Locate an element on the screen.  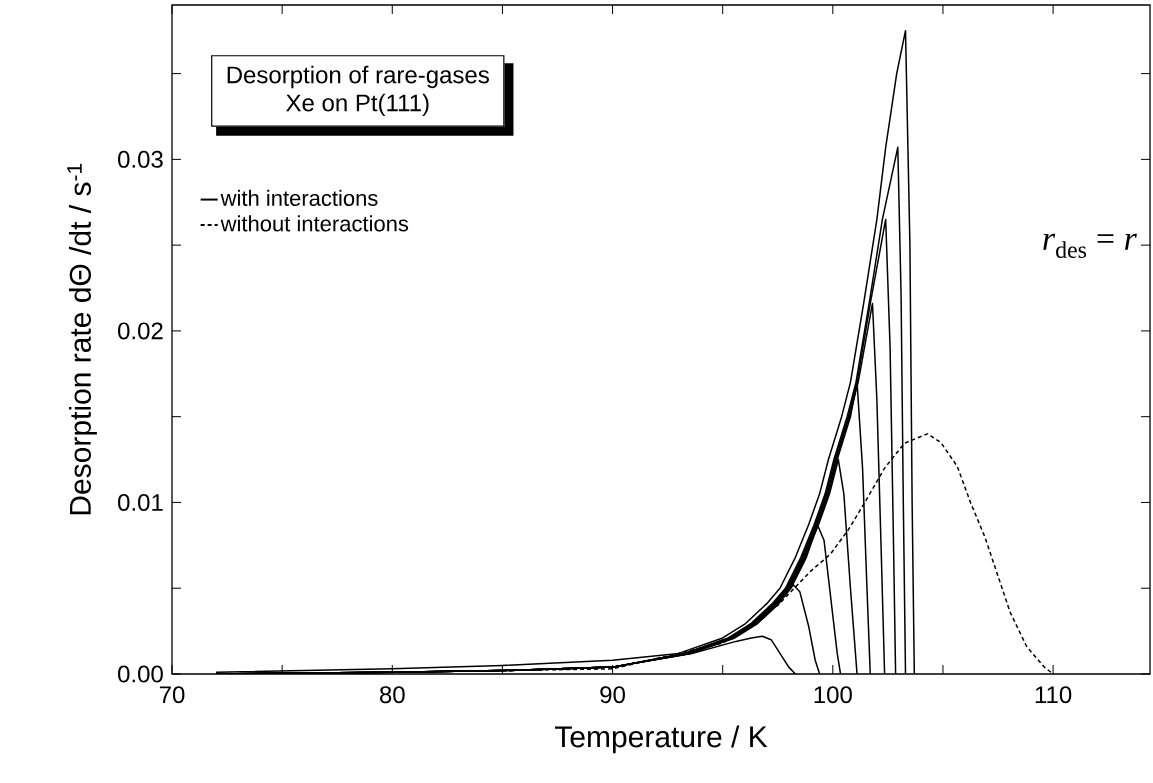
x-tick-label: 100 is located at coordinates (833, 695).